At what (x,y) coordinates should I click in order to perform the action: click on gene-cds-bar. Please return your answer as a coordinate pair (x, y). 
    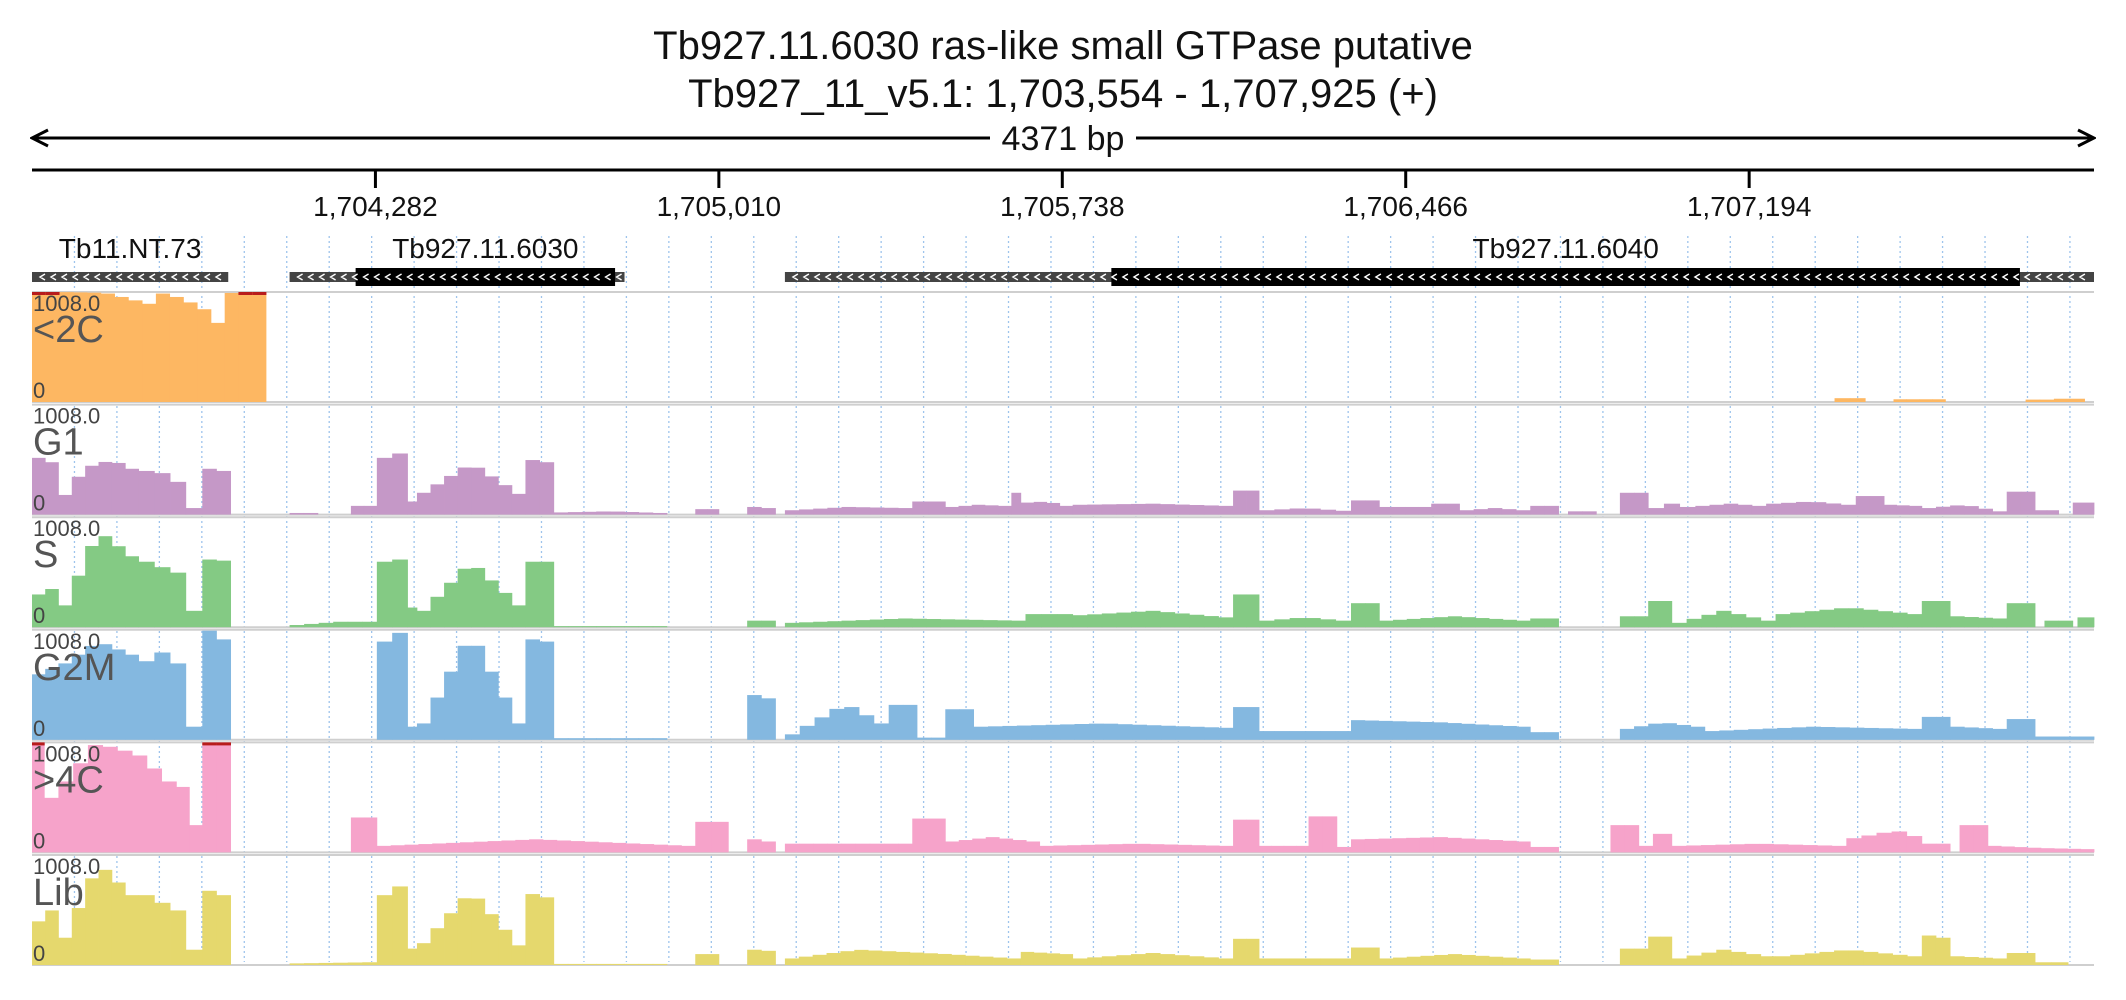
    Looking at the image, I should click on (1565, 277).